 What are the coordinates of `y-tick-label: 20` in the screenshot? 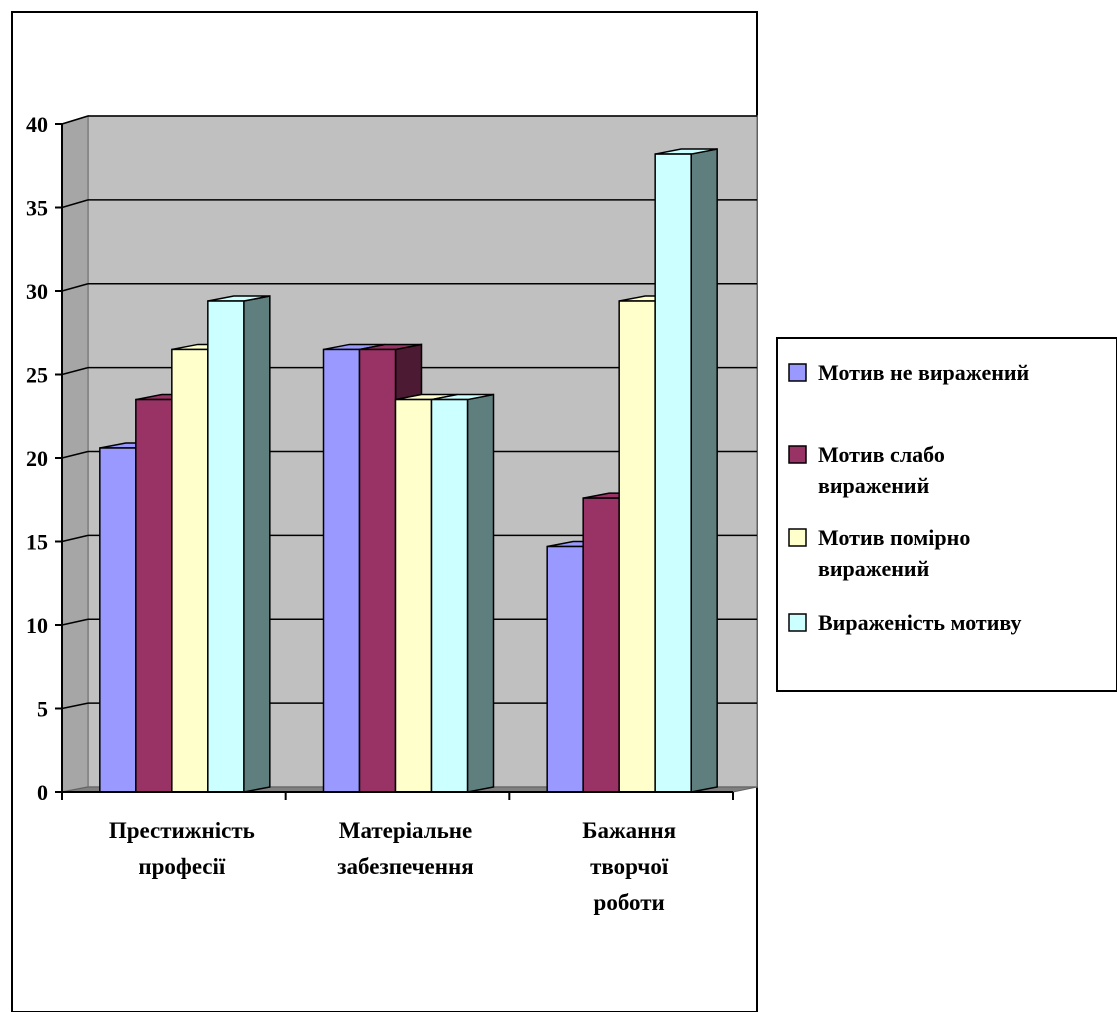 It's located at (37, 458).